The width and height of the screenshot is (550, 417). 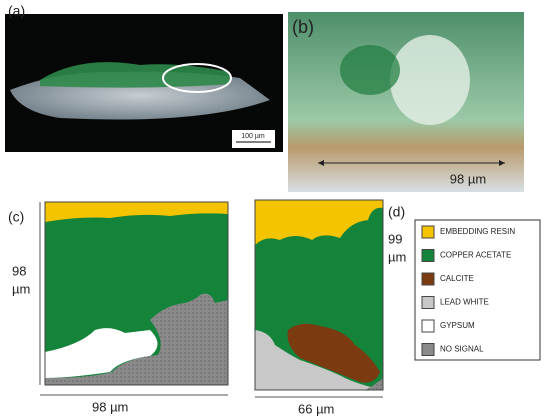 What do you see at coordinates (457, 325) in the screenshot?
I see `legend-label: GYPSUM` at bounding box center [457, 325].